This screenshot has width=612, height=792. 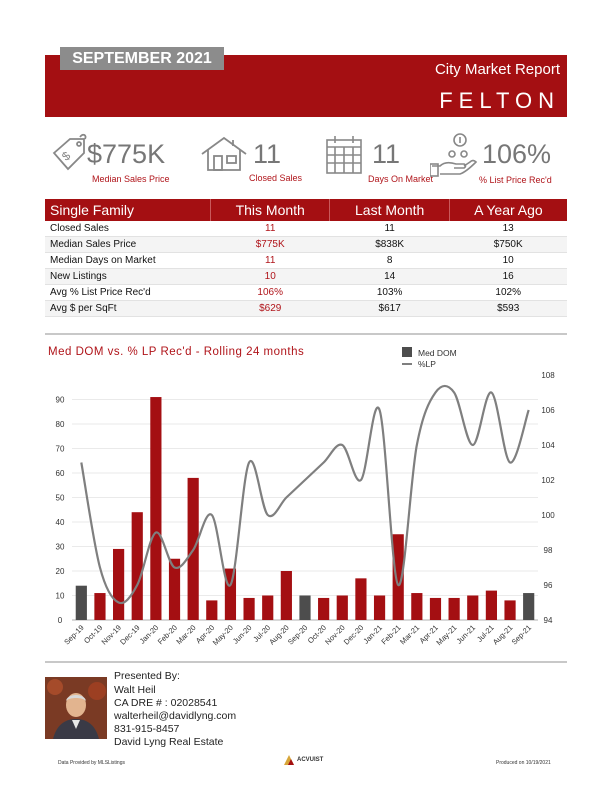 I want to click on x-axis-tick-label: Mar-20, so click(x=185, y=634).